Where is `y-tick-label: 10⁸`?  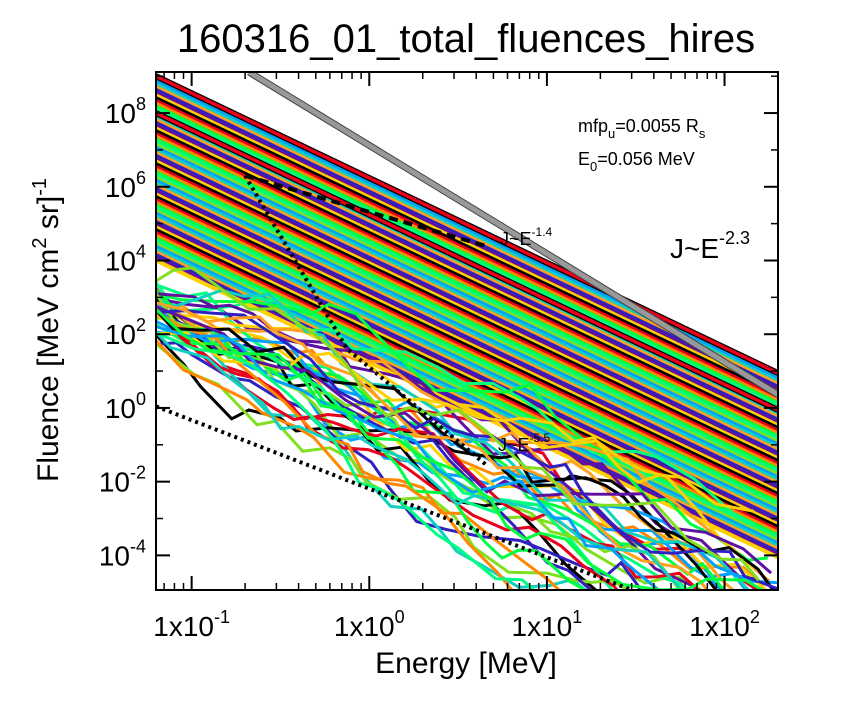 y-tick-label: 10⁸ is located at coordinates (125, 111).